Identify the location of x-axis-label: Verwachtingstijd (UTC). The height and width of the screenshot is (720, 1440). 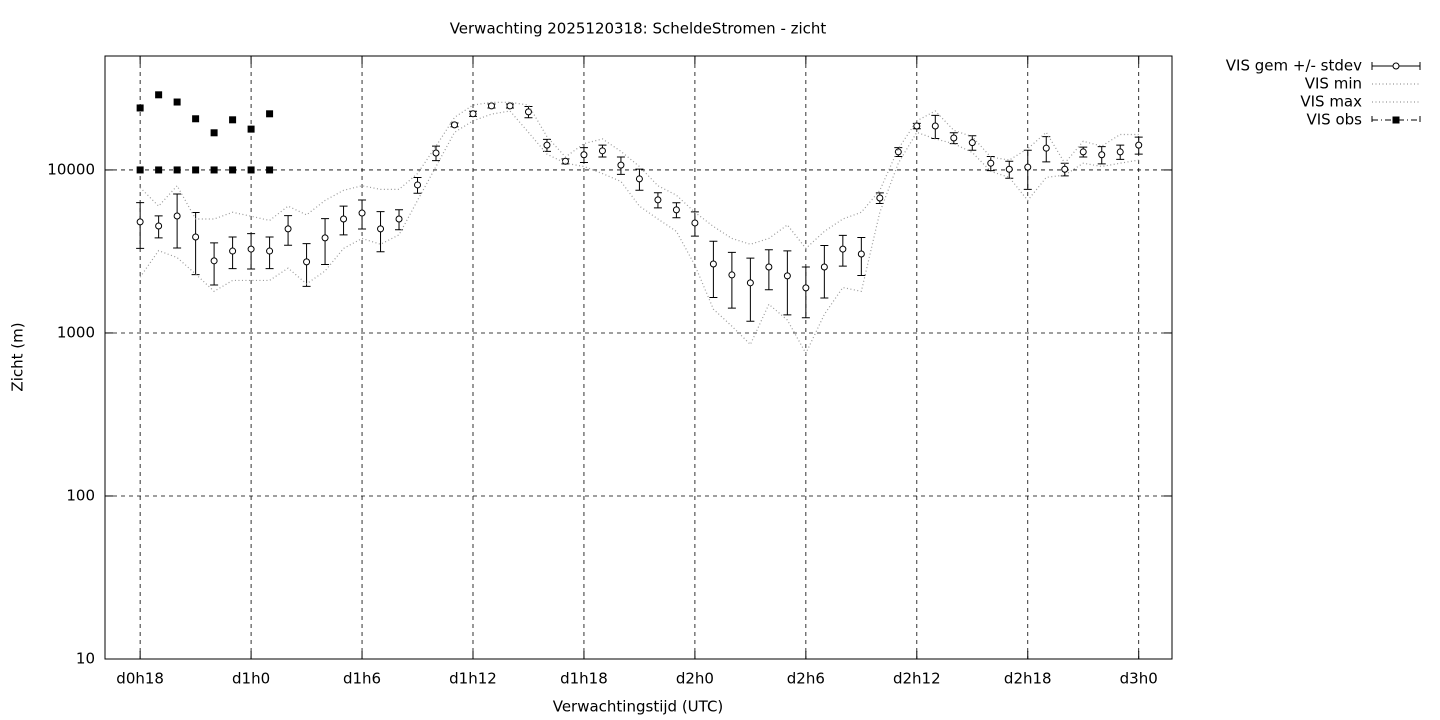
(638, 707).